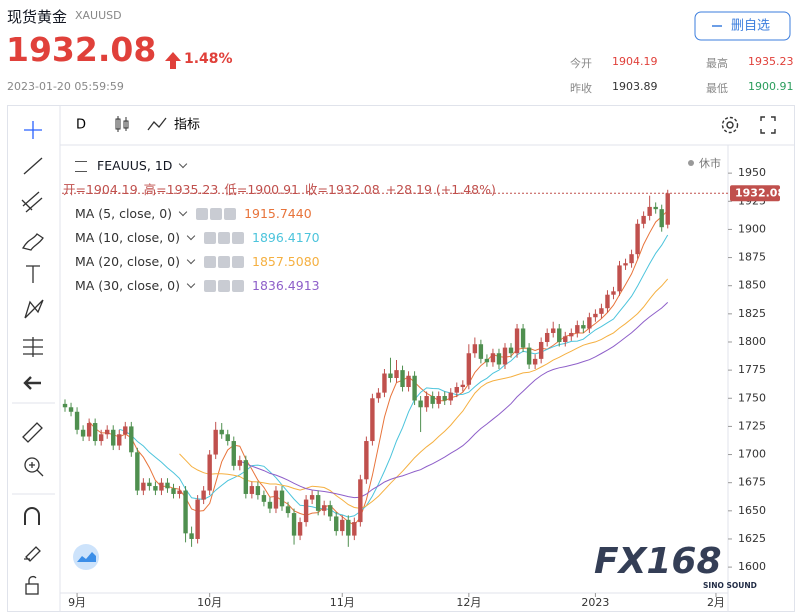  I want to click on ohlc-value: 开=1904.19, so click(100, 189).